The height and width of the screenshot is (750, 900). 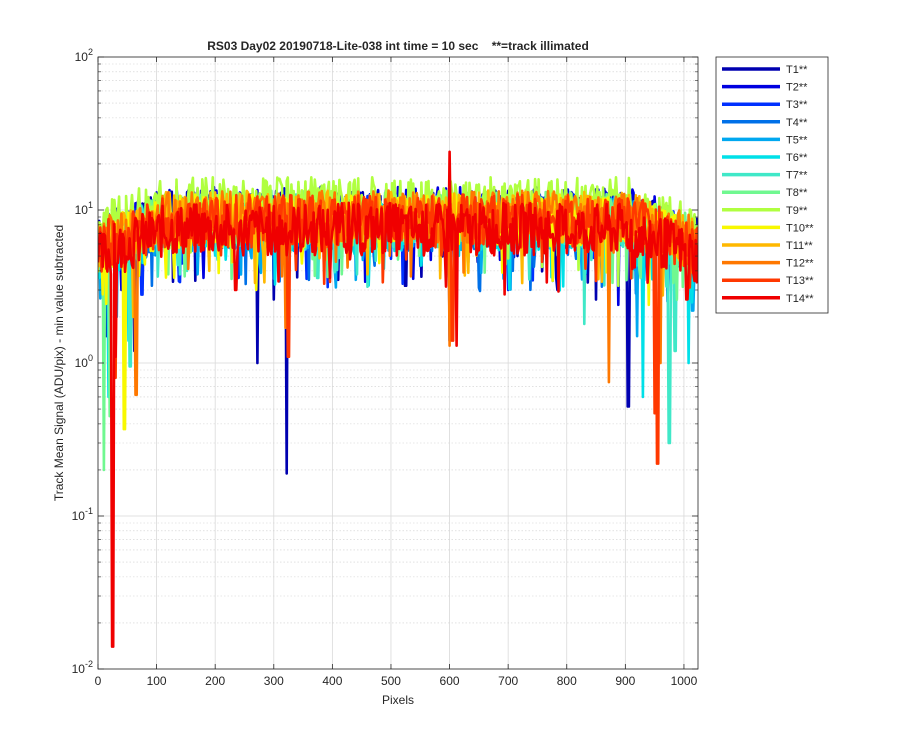 What do you see at coordinates (800, 299) in the screenshot?
I see `legend-label: T14**` at bounding box center [800, 299].